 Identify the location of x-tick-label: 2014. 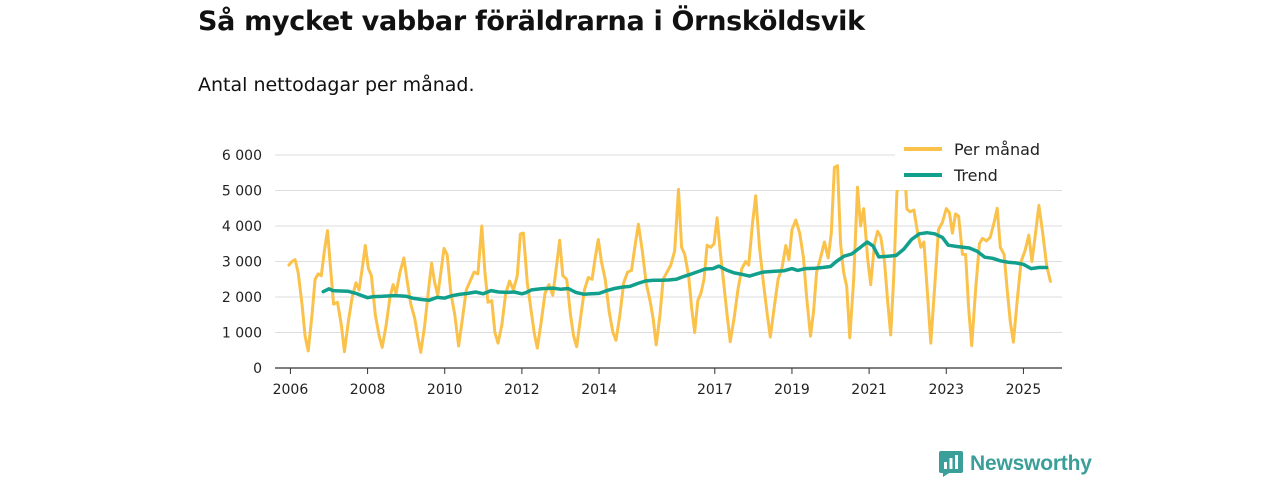
(599, 390).